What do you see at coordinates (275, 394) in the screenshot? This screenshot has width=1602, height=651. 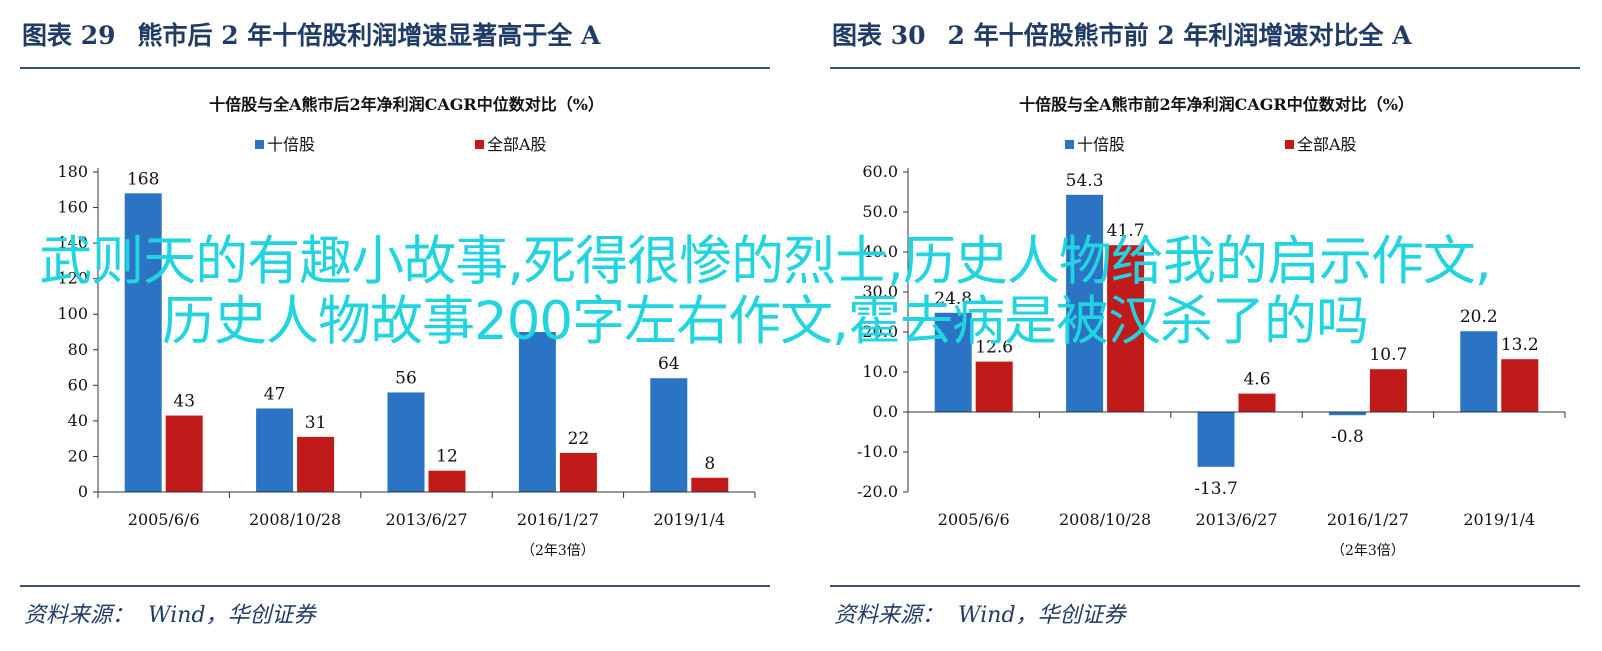 I see `data-label: 47` at bounding box center [275, 394].